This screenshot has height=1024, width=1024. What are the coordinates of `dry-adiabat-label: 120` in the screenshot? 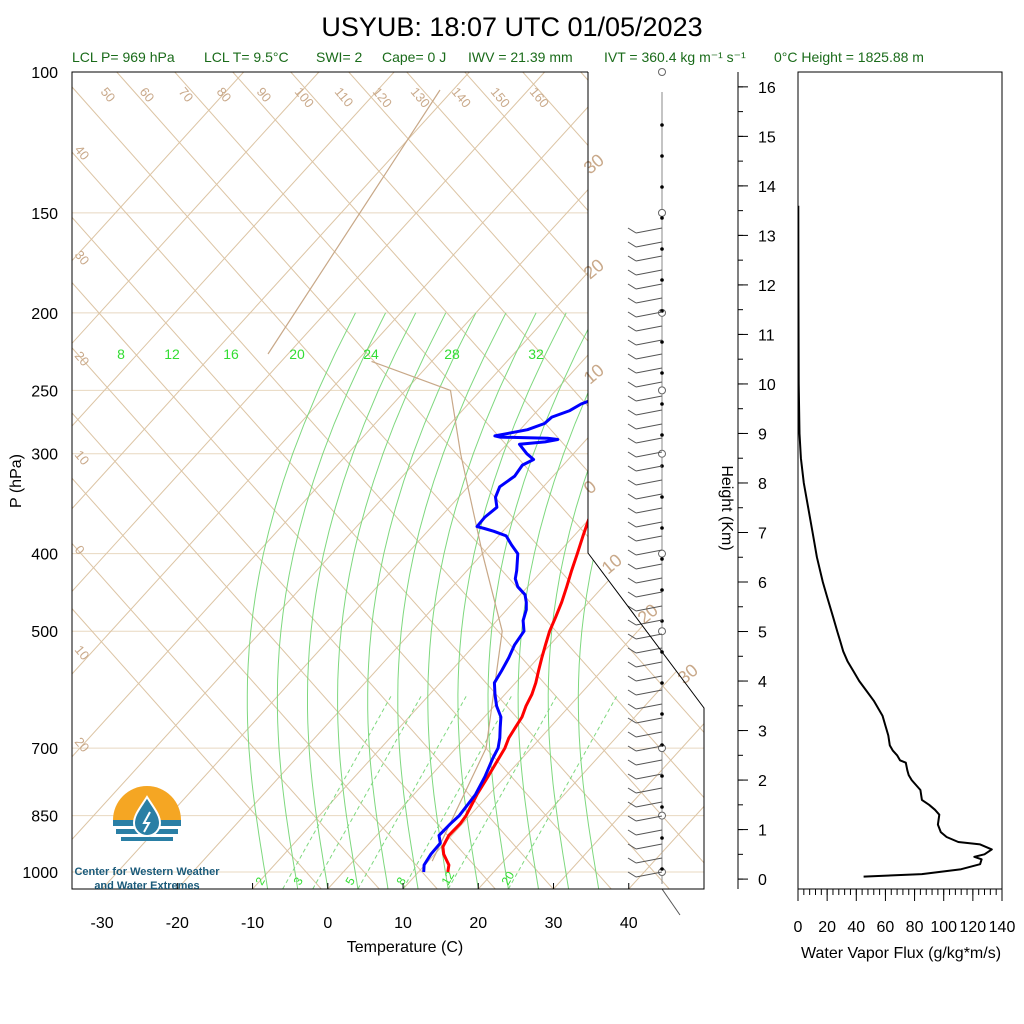 It's located at (382, 97).